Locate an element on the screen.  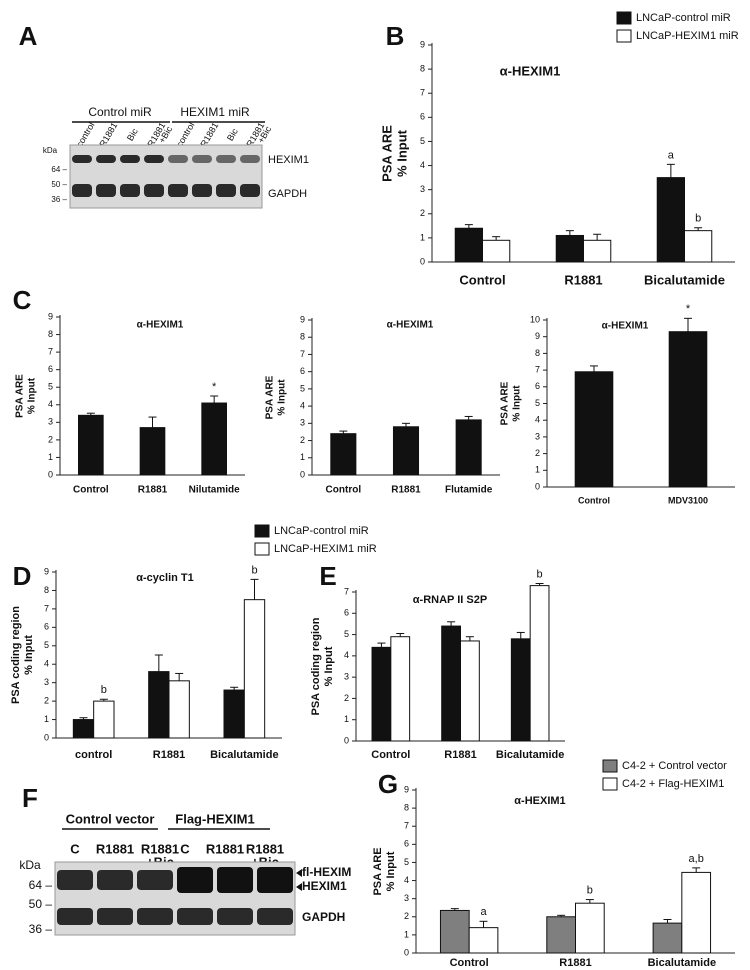
band-arrow is located at coordinates (299, 887).